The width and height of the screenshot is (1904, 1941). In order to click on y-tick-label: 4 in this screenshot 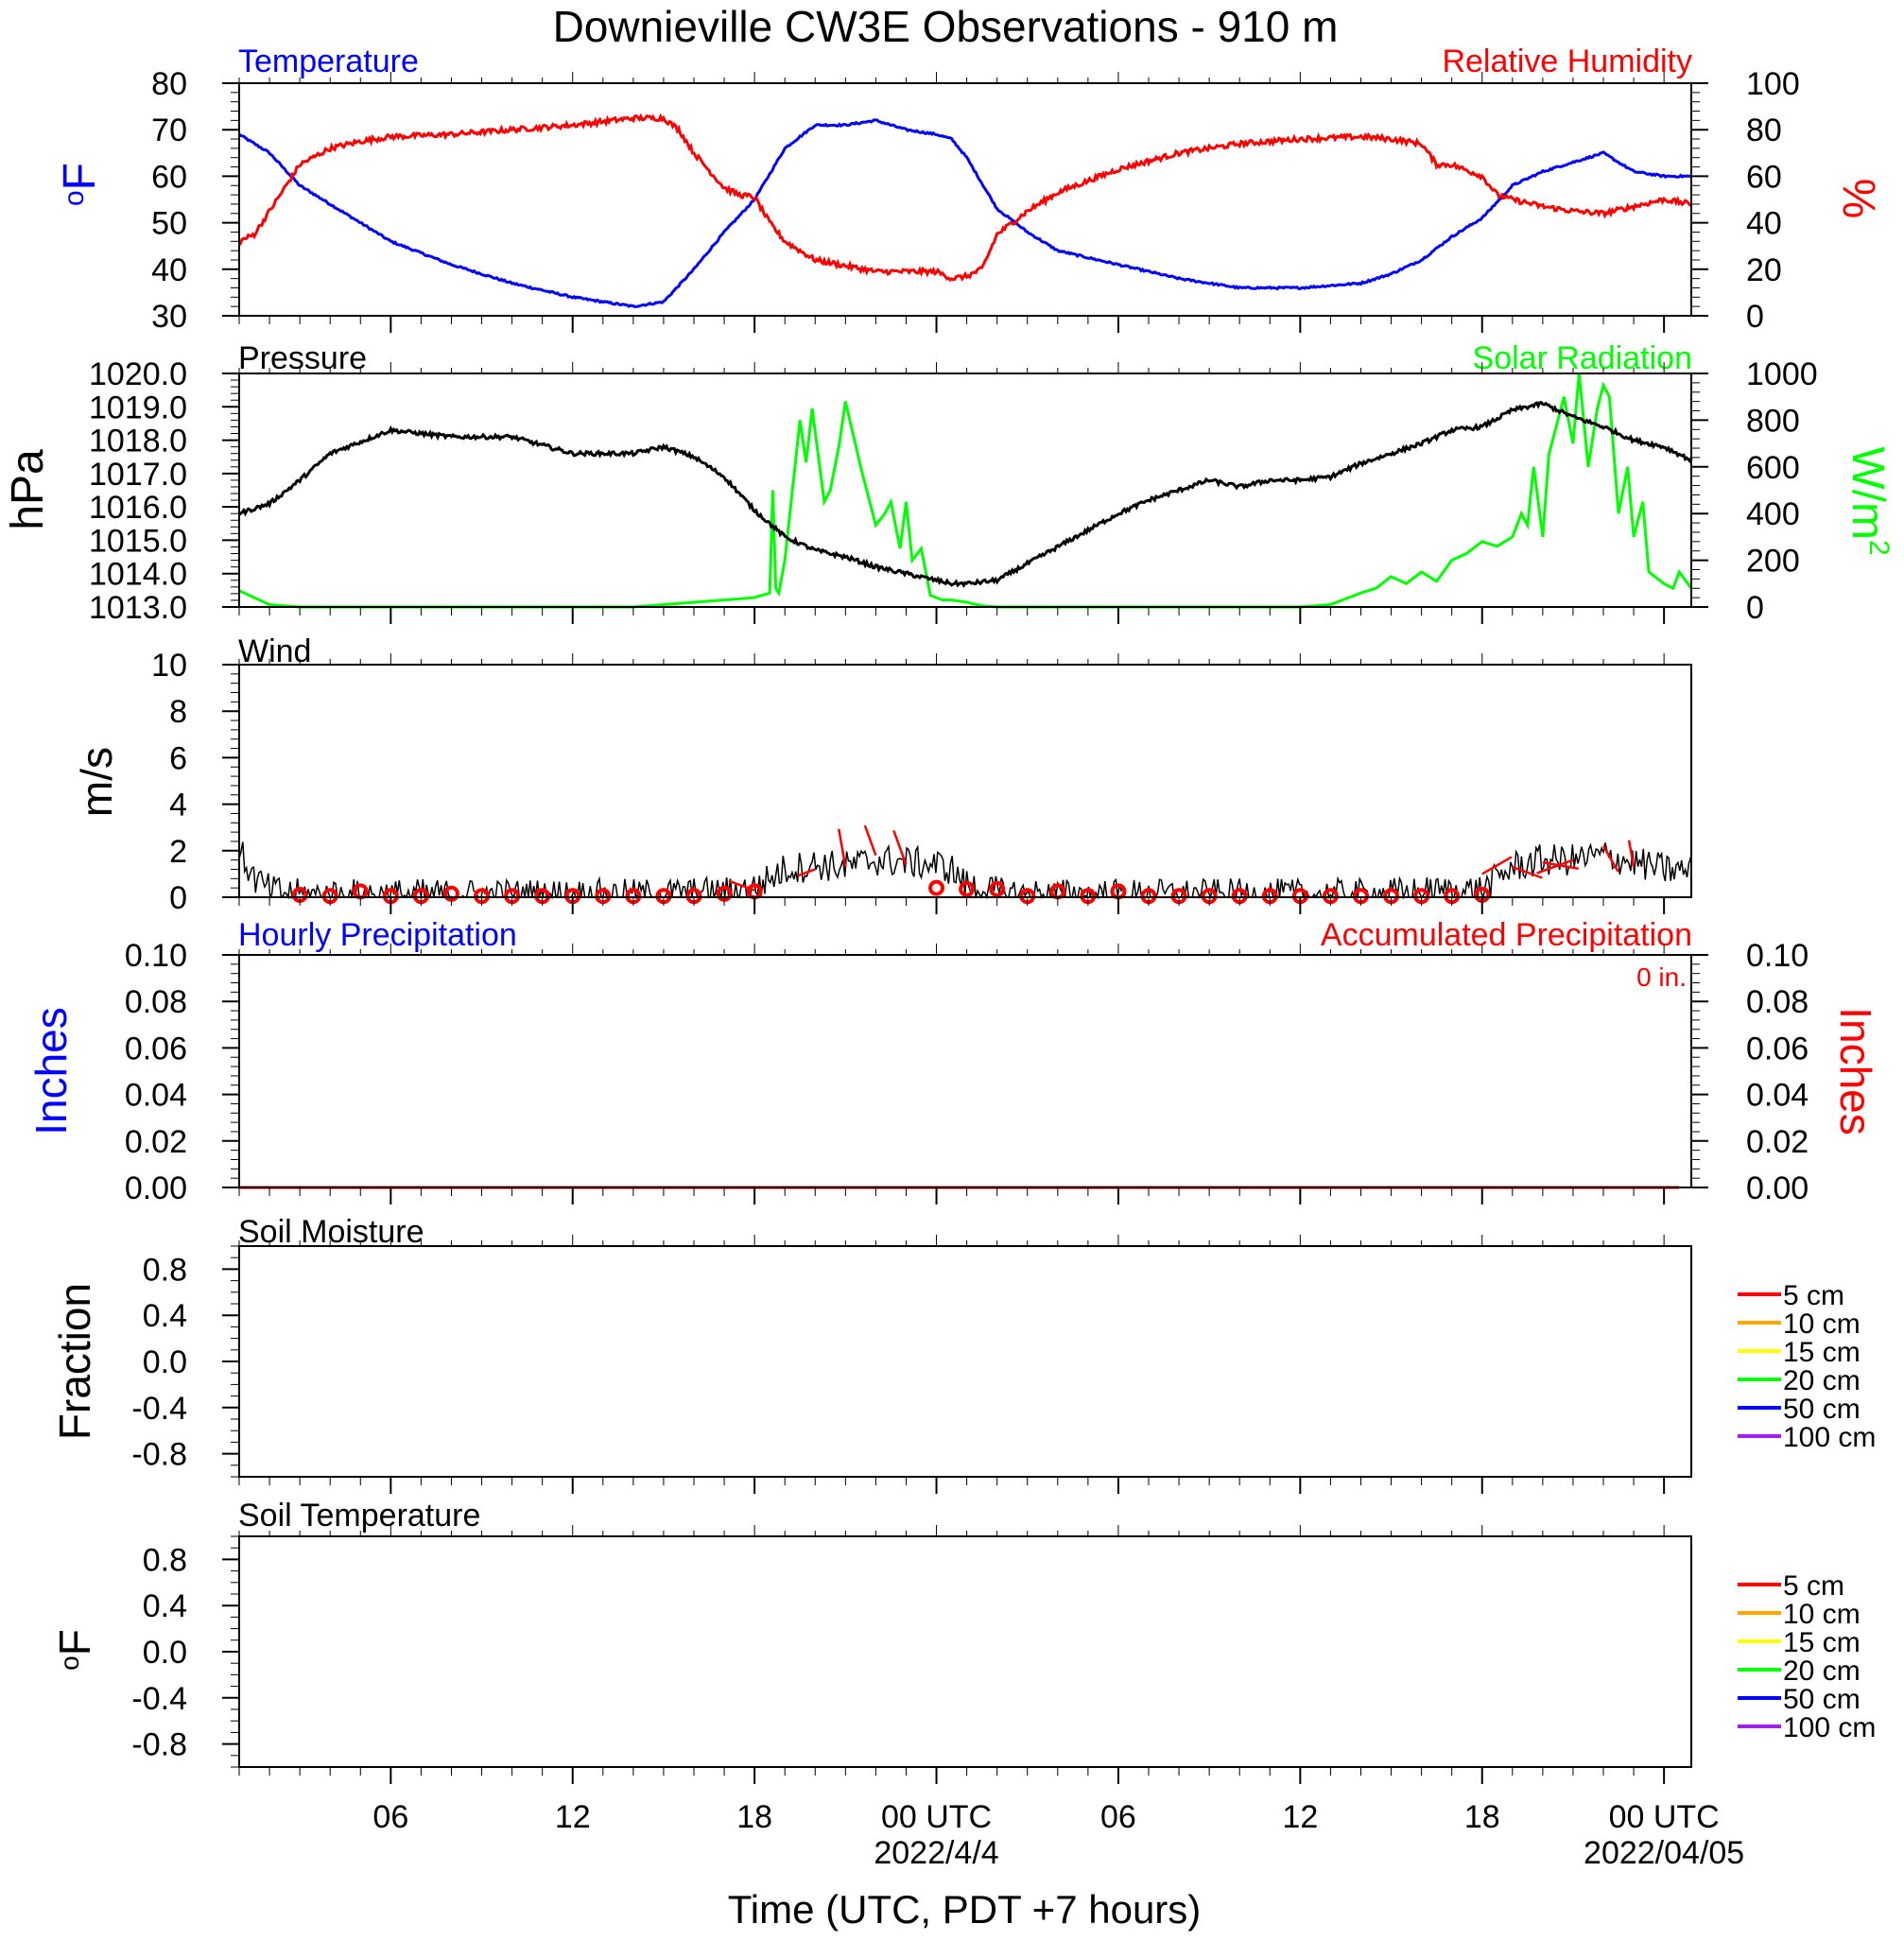, I will do `click(178, 806)`.